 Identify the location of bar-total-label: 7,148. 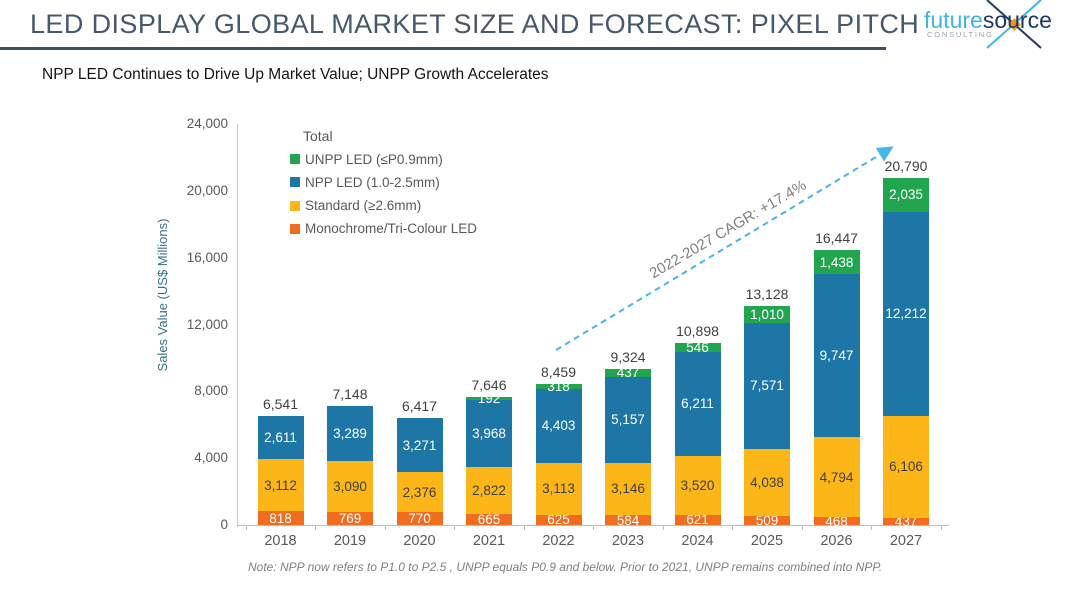
(350, 393).